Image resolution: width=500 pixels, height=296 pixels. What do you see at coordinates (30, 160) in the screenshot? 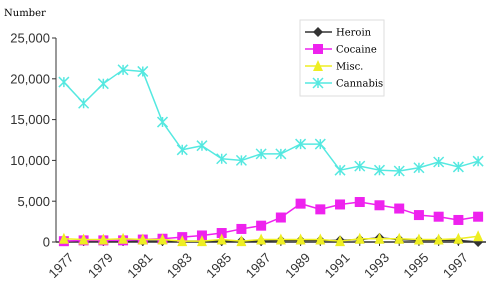
I see `y-tick-label: 10,000` at bounding box center [30, 160].